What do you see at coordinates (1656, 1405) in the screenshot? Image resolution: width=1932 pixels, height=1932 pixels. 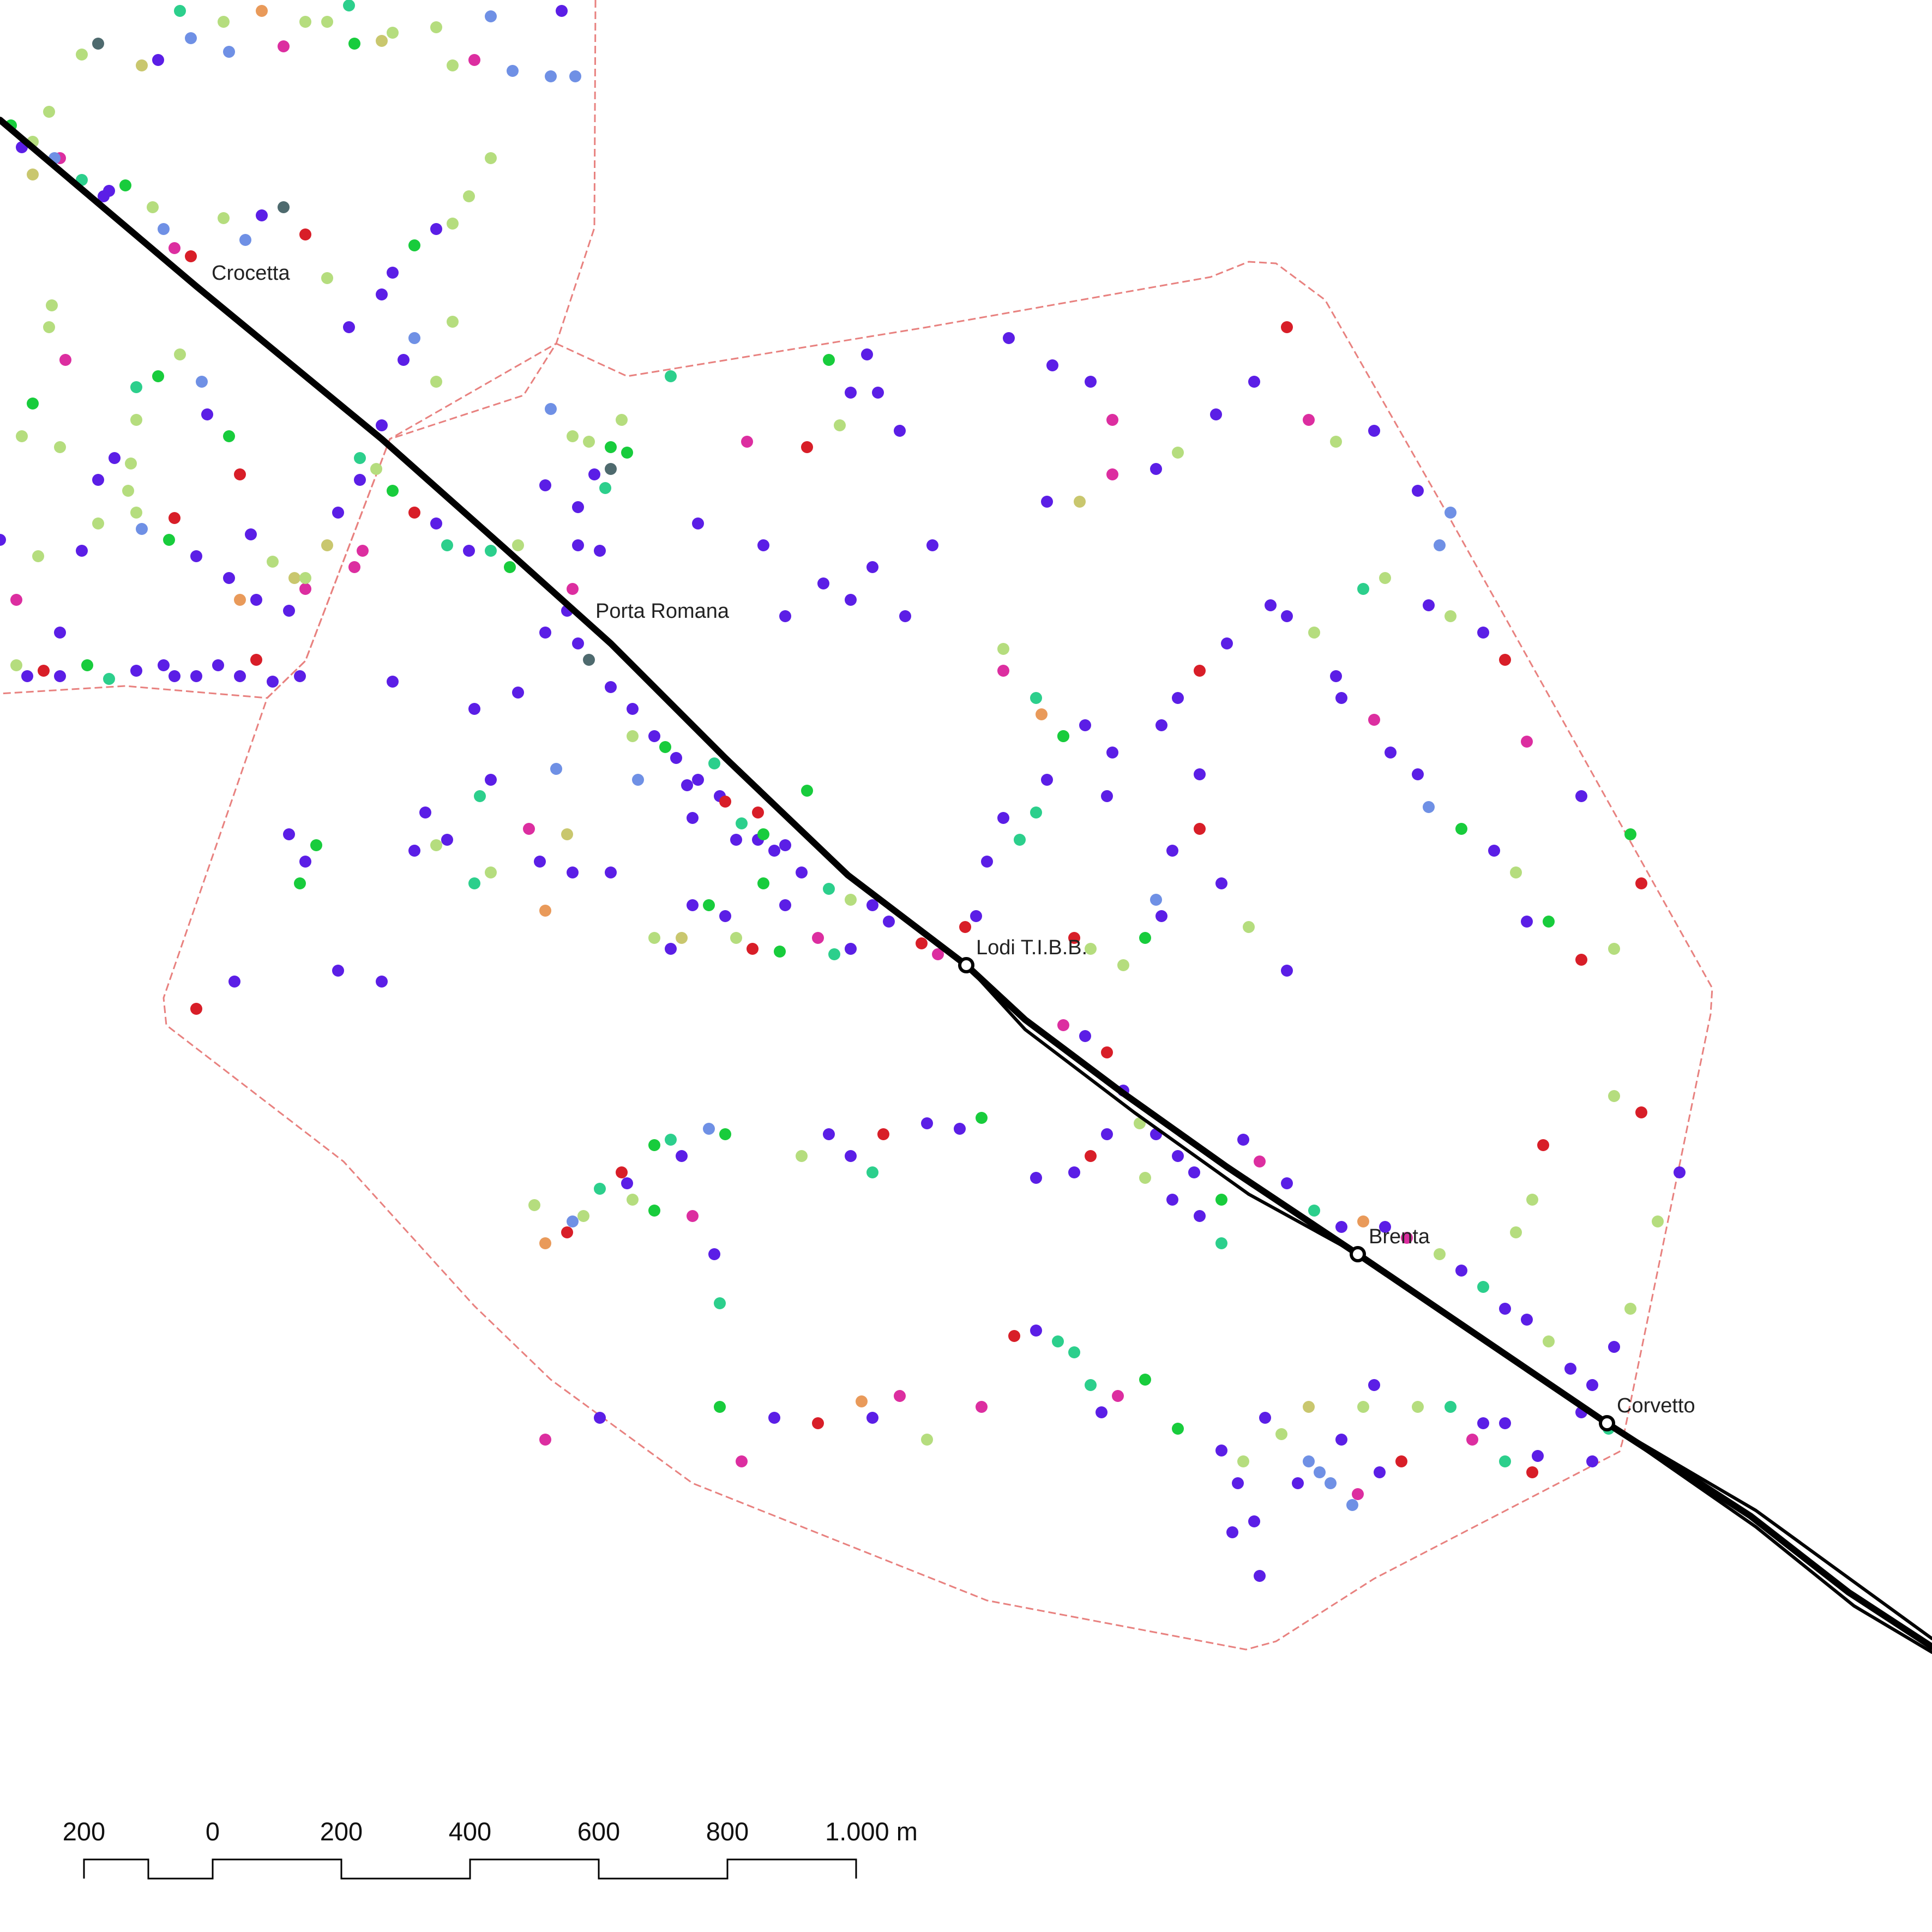 I see `station-label-corvetto: Corvetto` at bounding box center [1656, 1405].